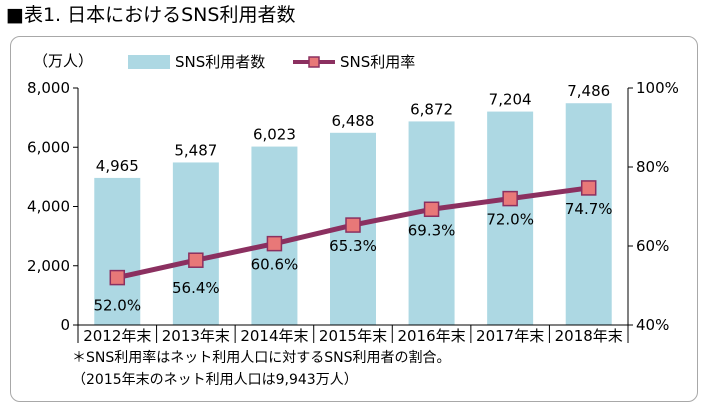  What do you see at coordinates (314, 62) in the screenshot?
I see `legend-marker-swatch` at bounding box center [314, 62].